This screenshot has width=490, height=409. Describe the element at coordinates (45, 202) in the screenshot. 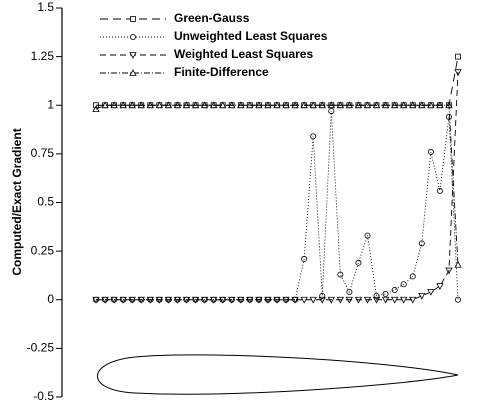

I see `y-tick-label: 0.5` at that location.